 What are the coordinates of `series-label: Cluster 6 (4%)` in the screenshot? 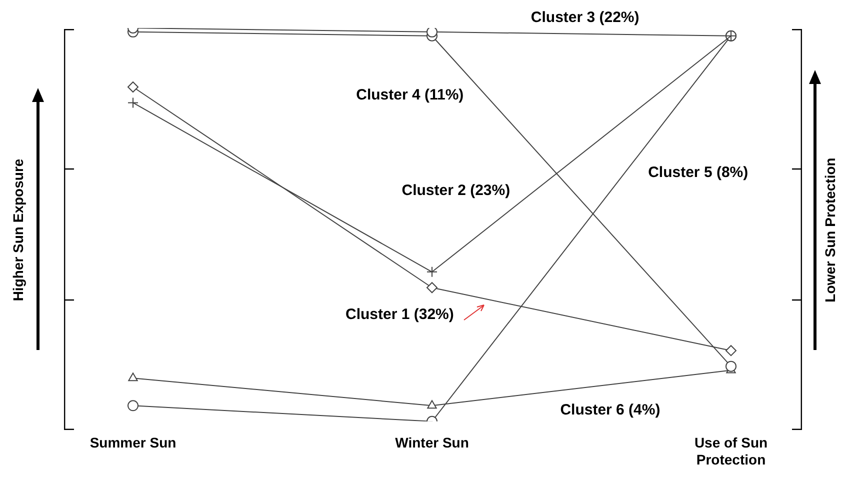 It's located at (610, 410).